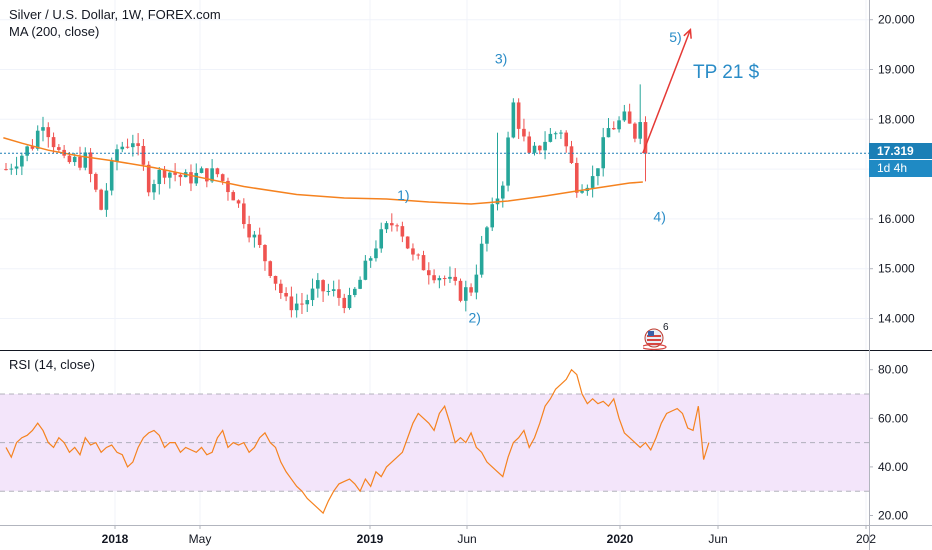 The height and width of the screenshot is (550, 932). Describe the element at coordinates (52, 364) in the screenshot. I see `rsi-indicator-label: RSI (14, close)` at that location.